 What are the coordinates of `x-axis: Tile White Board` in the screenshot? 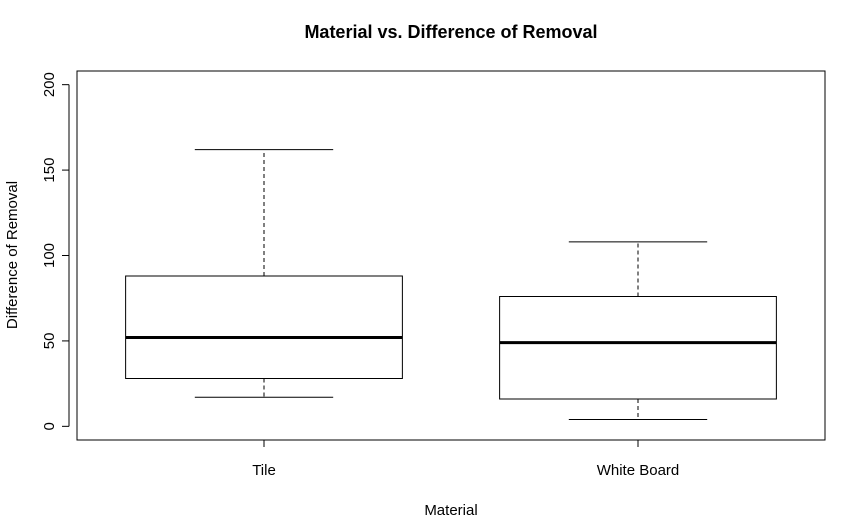 It's located at (465, 459).